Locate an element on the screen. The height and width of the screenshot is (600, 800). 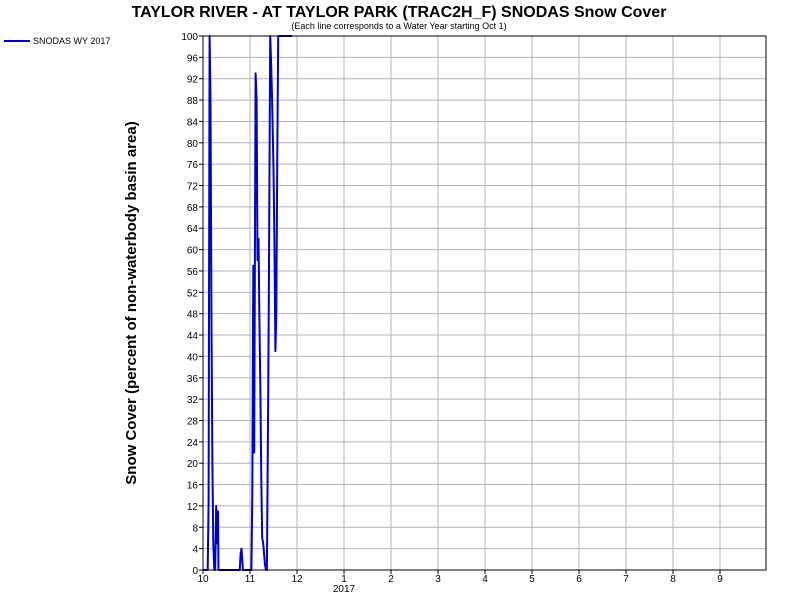
y-tick-label: 44 is located at coordinates (193, 336).